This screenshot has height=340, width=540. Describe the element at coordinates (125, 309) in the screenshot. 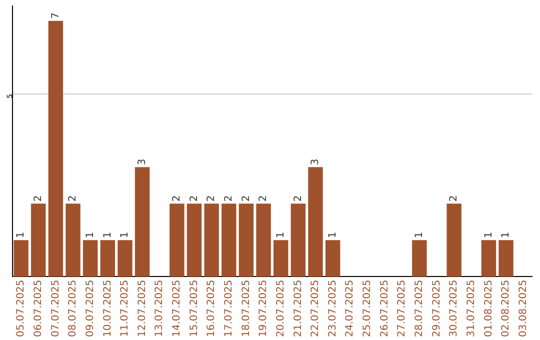

I see `x-tick-label: 11.07.2025` at that location.